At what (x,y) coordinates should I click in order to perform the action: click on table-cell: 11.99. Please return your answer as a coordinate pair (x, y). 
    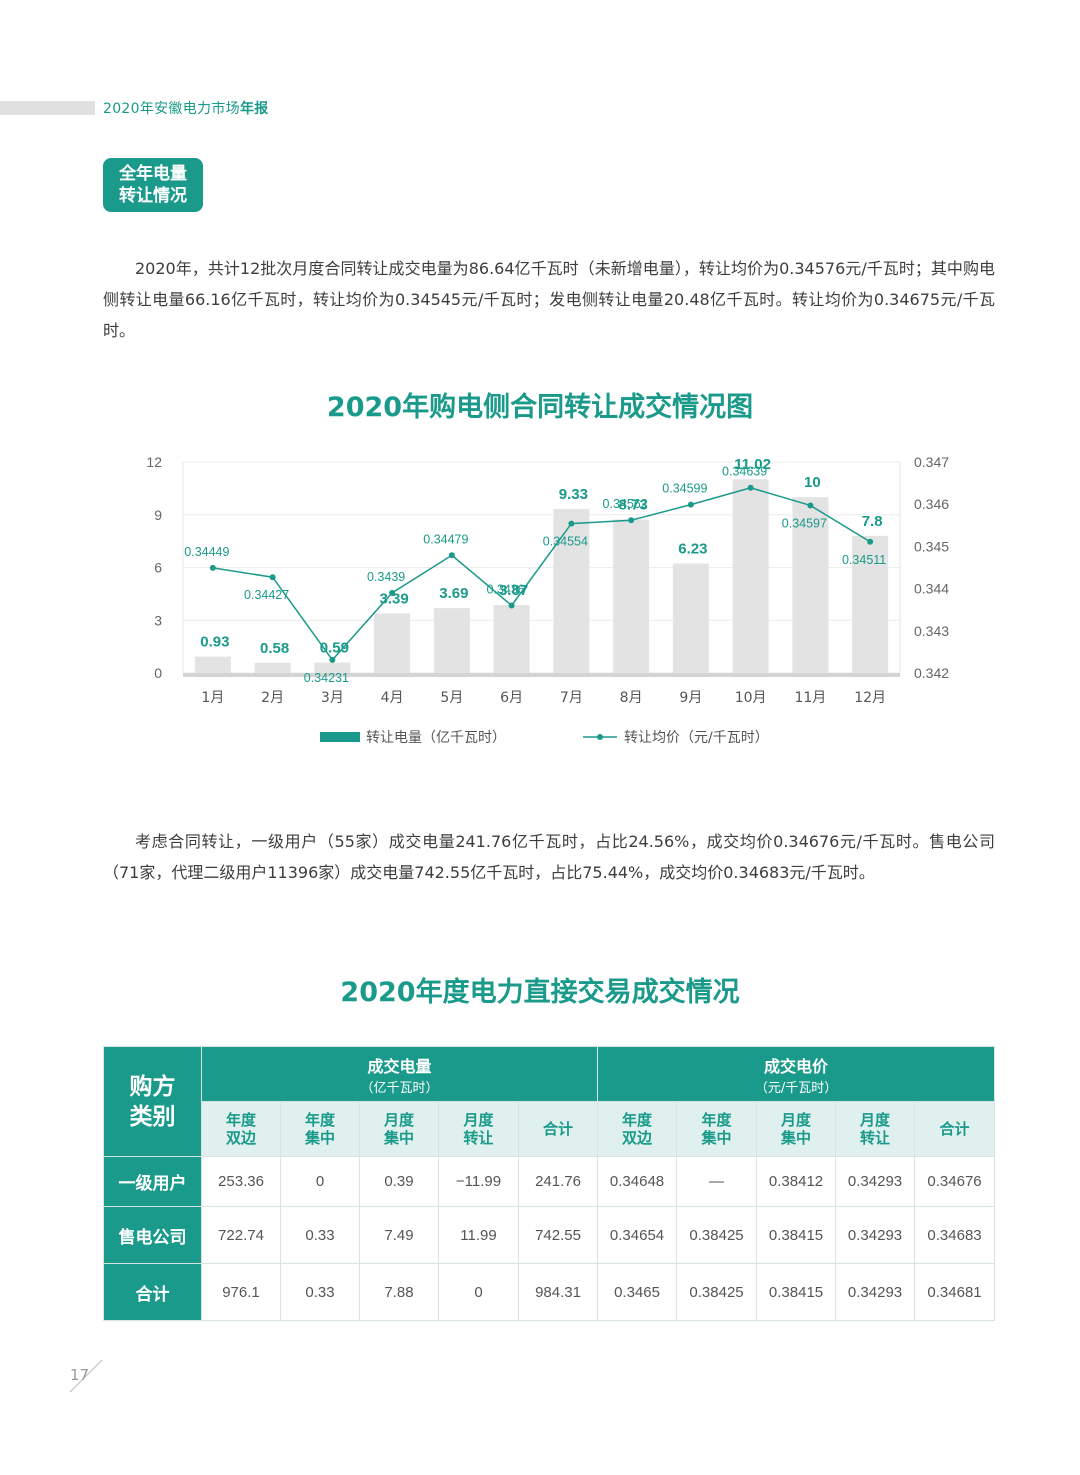
    Looking at the image, I should click on (478, 1235).